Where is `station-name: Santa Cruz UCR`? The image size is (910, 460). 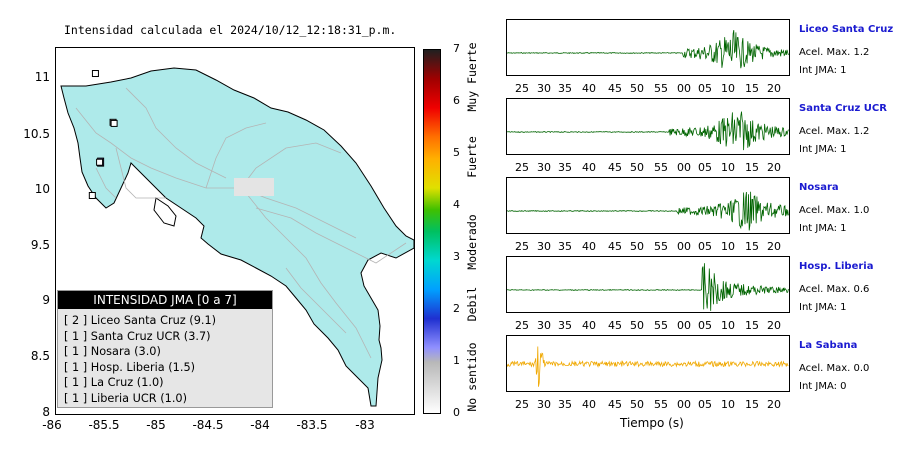
station-name: Santa Cruz UCR is located at coordinates (843, 108).